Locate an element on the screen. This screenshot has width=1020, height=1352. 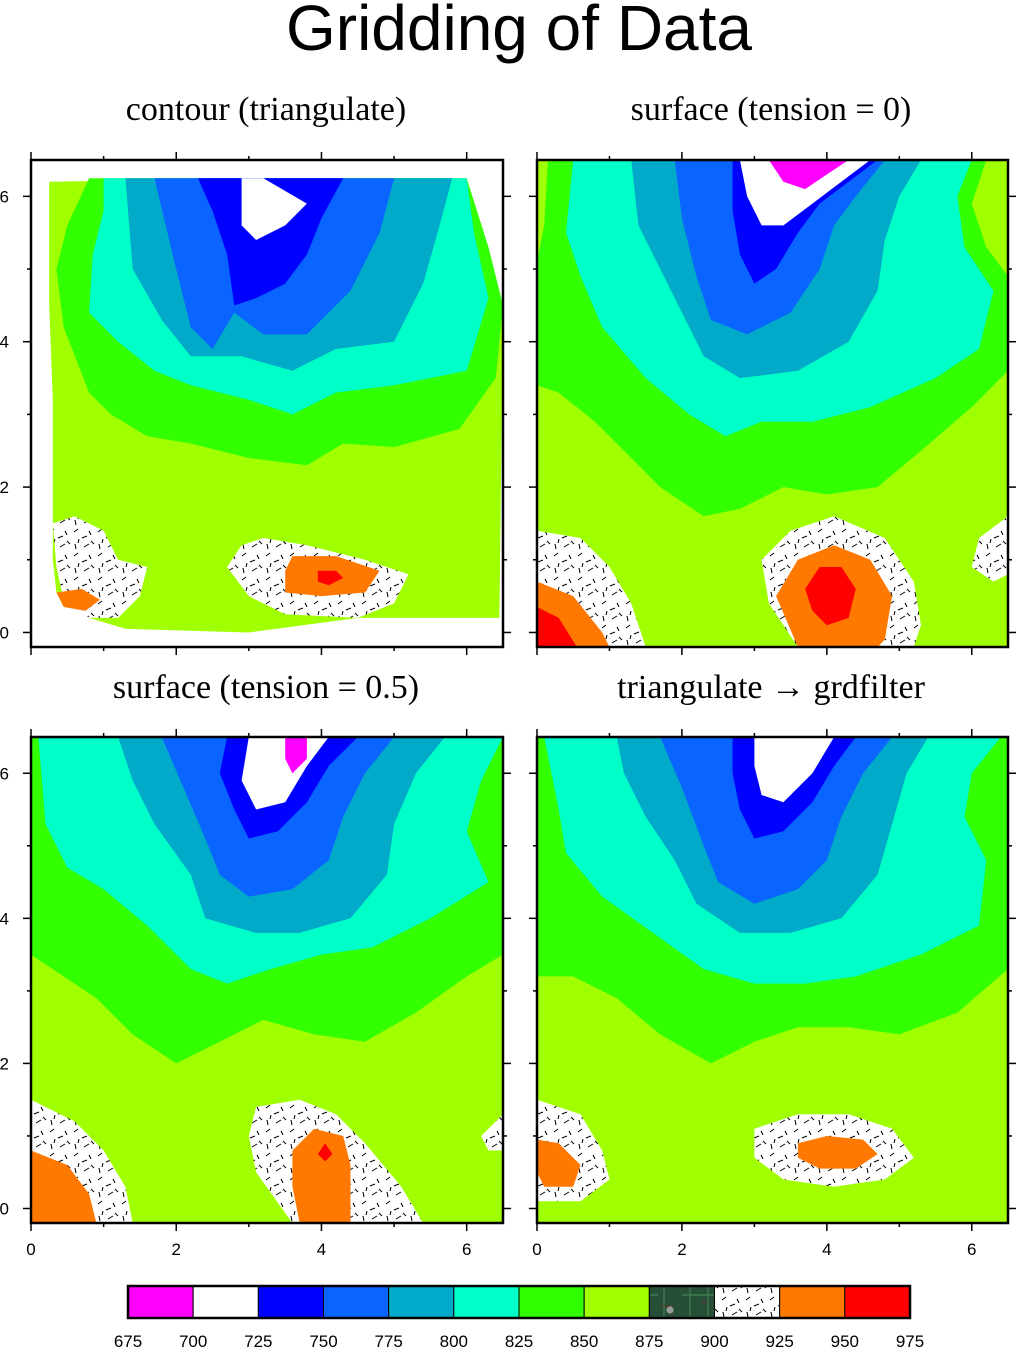
panel-title: surface (tension = 0.5) is located at coordinates (266, 687).